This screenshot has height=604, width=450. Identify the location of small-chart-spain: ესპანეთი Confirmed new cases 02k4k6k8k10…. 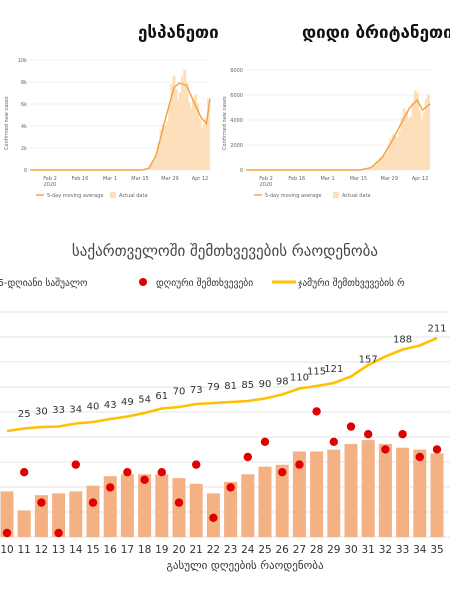
(111, 111).